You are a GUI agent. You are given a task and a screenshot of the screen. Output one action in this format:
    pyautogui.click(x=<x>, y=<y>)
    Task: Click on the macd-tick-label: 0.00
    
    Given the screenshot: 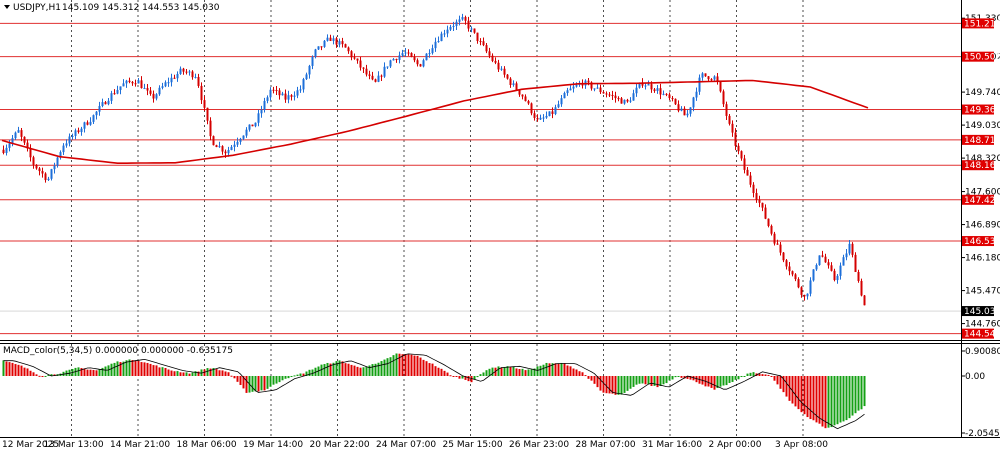 What is the action you would take?
    pyautogui.click(x=975, y=377)
    